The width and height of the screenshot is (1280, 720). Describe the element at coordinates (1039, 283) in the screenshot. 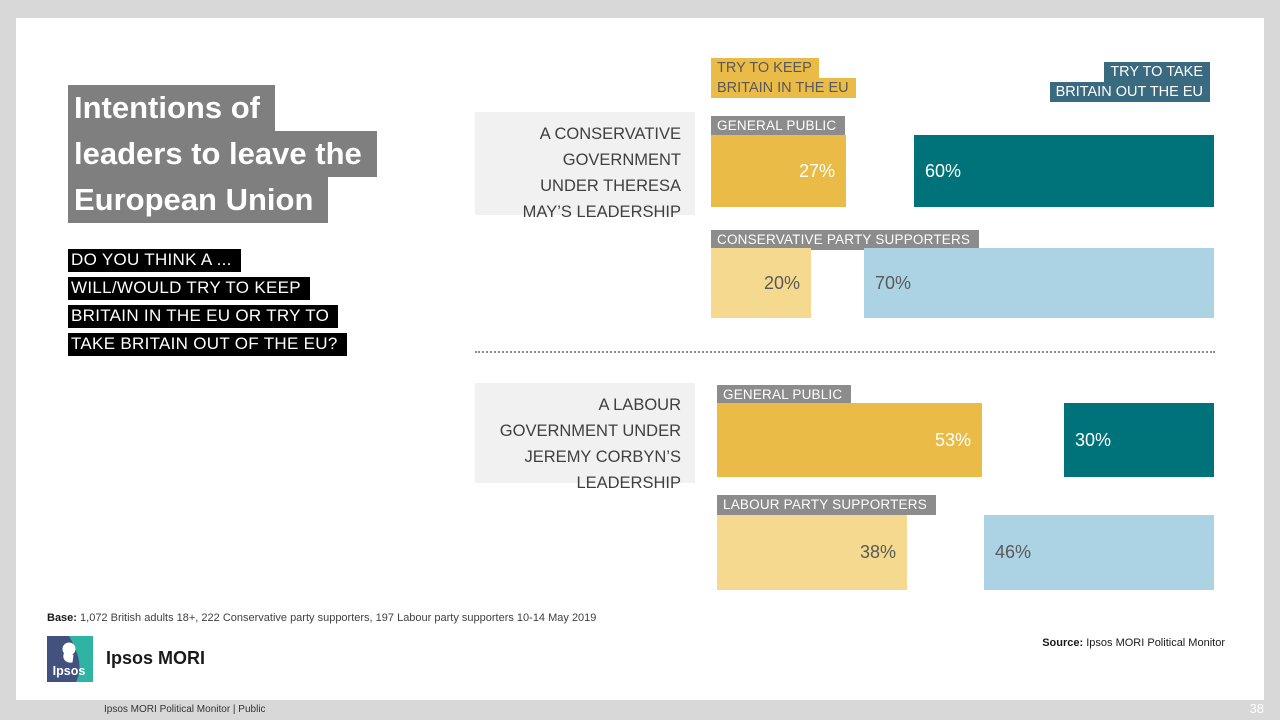

I see `bar-conservative-supporters-take-out: 70%` at that location.